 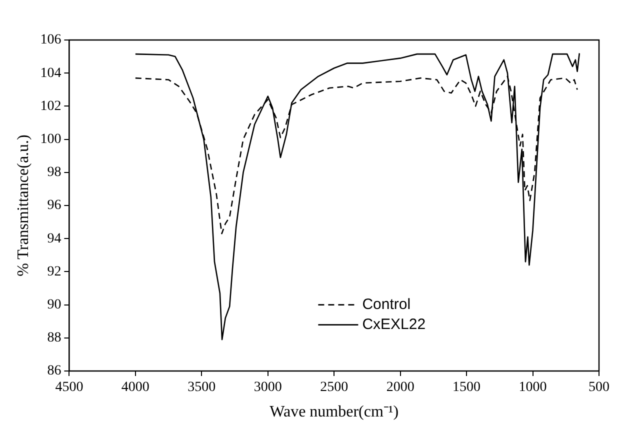 I want to click on x-tick-label: 1500, so click(x=466, y=388).